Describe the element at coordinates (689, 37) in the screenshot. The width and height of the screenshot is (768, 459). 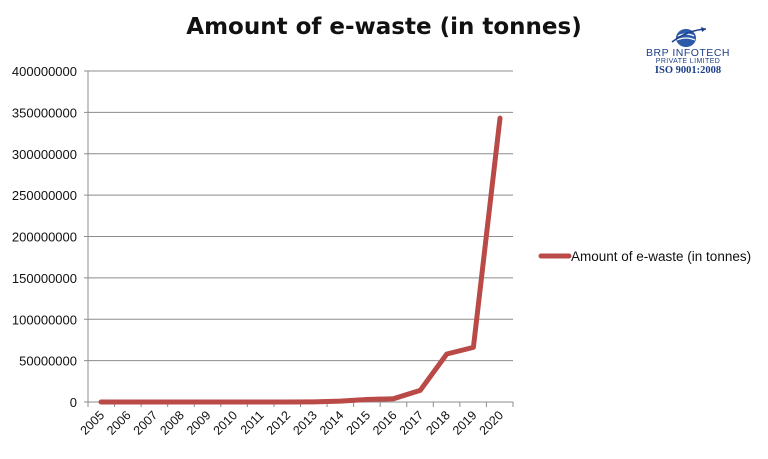
I see `globe-icon` at that location.